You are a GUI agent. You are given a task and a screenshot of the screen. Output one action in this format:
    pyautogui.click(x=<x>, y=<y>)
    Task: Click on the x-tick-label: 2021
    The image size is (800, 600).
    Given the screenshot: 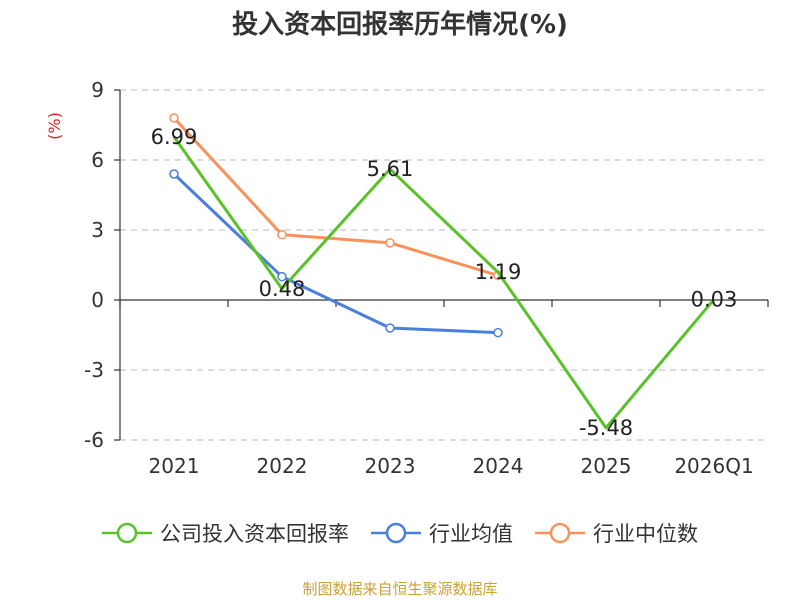 What is the action you would take?
    pyautogui.click(x=174, y=466)
    